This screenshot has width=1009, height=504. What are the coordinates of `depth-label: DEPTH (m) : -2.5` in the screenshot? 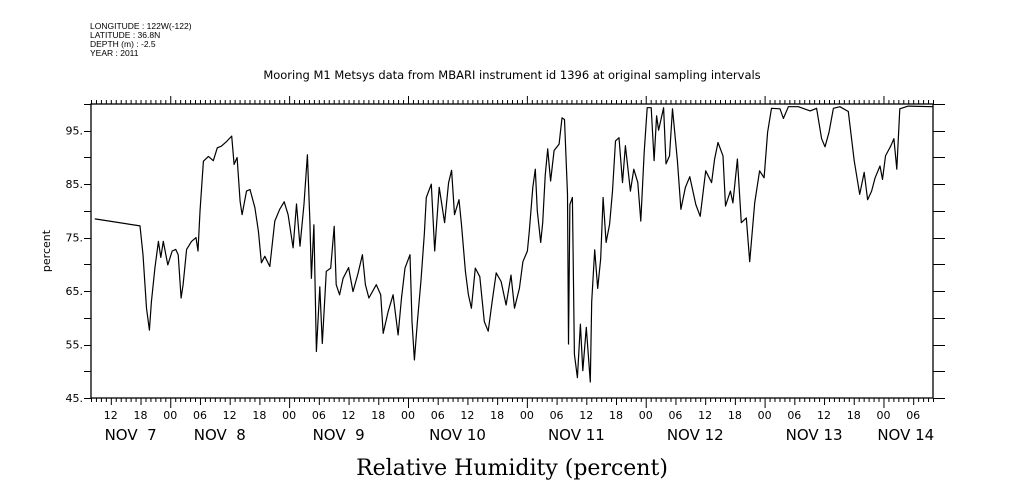 It's located at (123, 44).